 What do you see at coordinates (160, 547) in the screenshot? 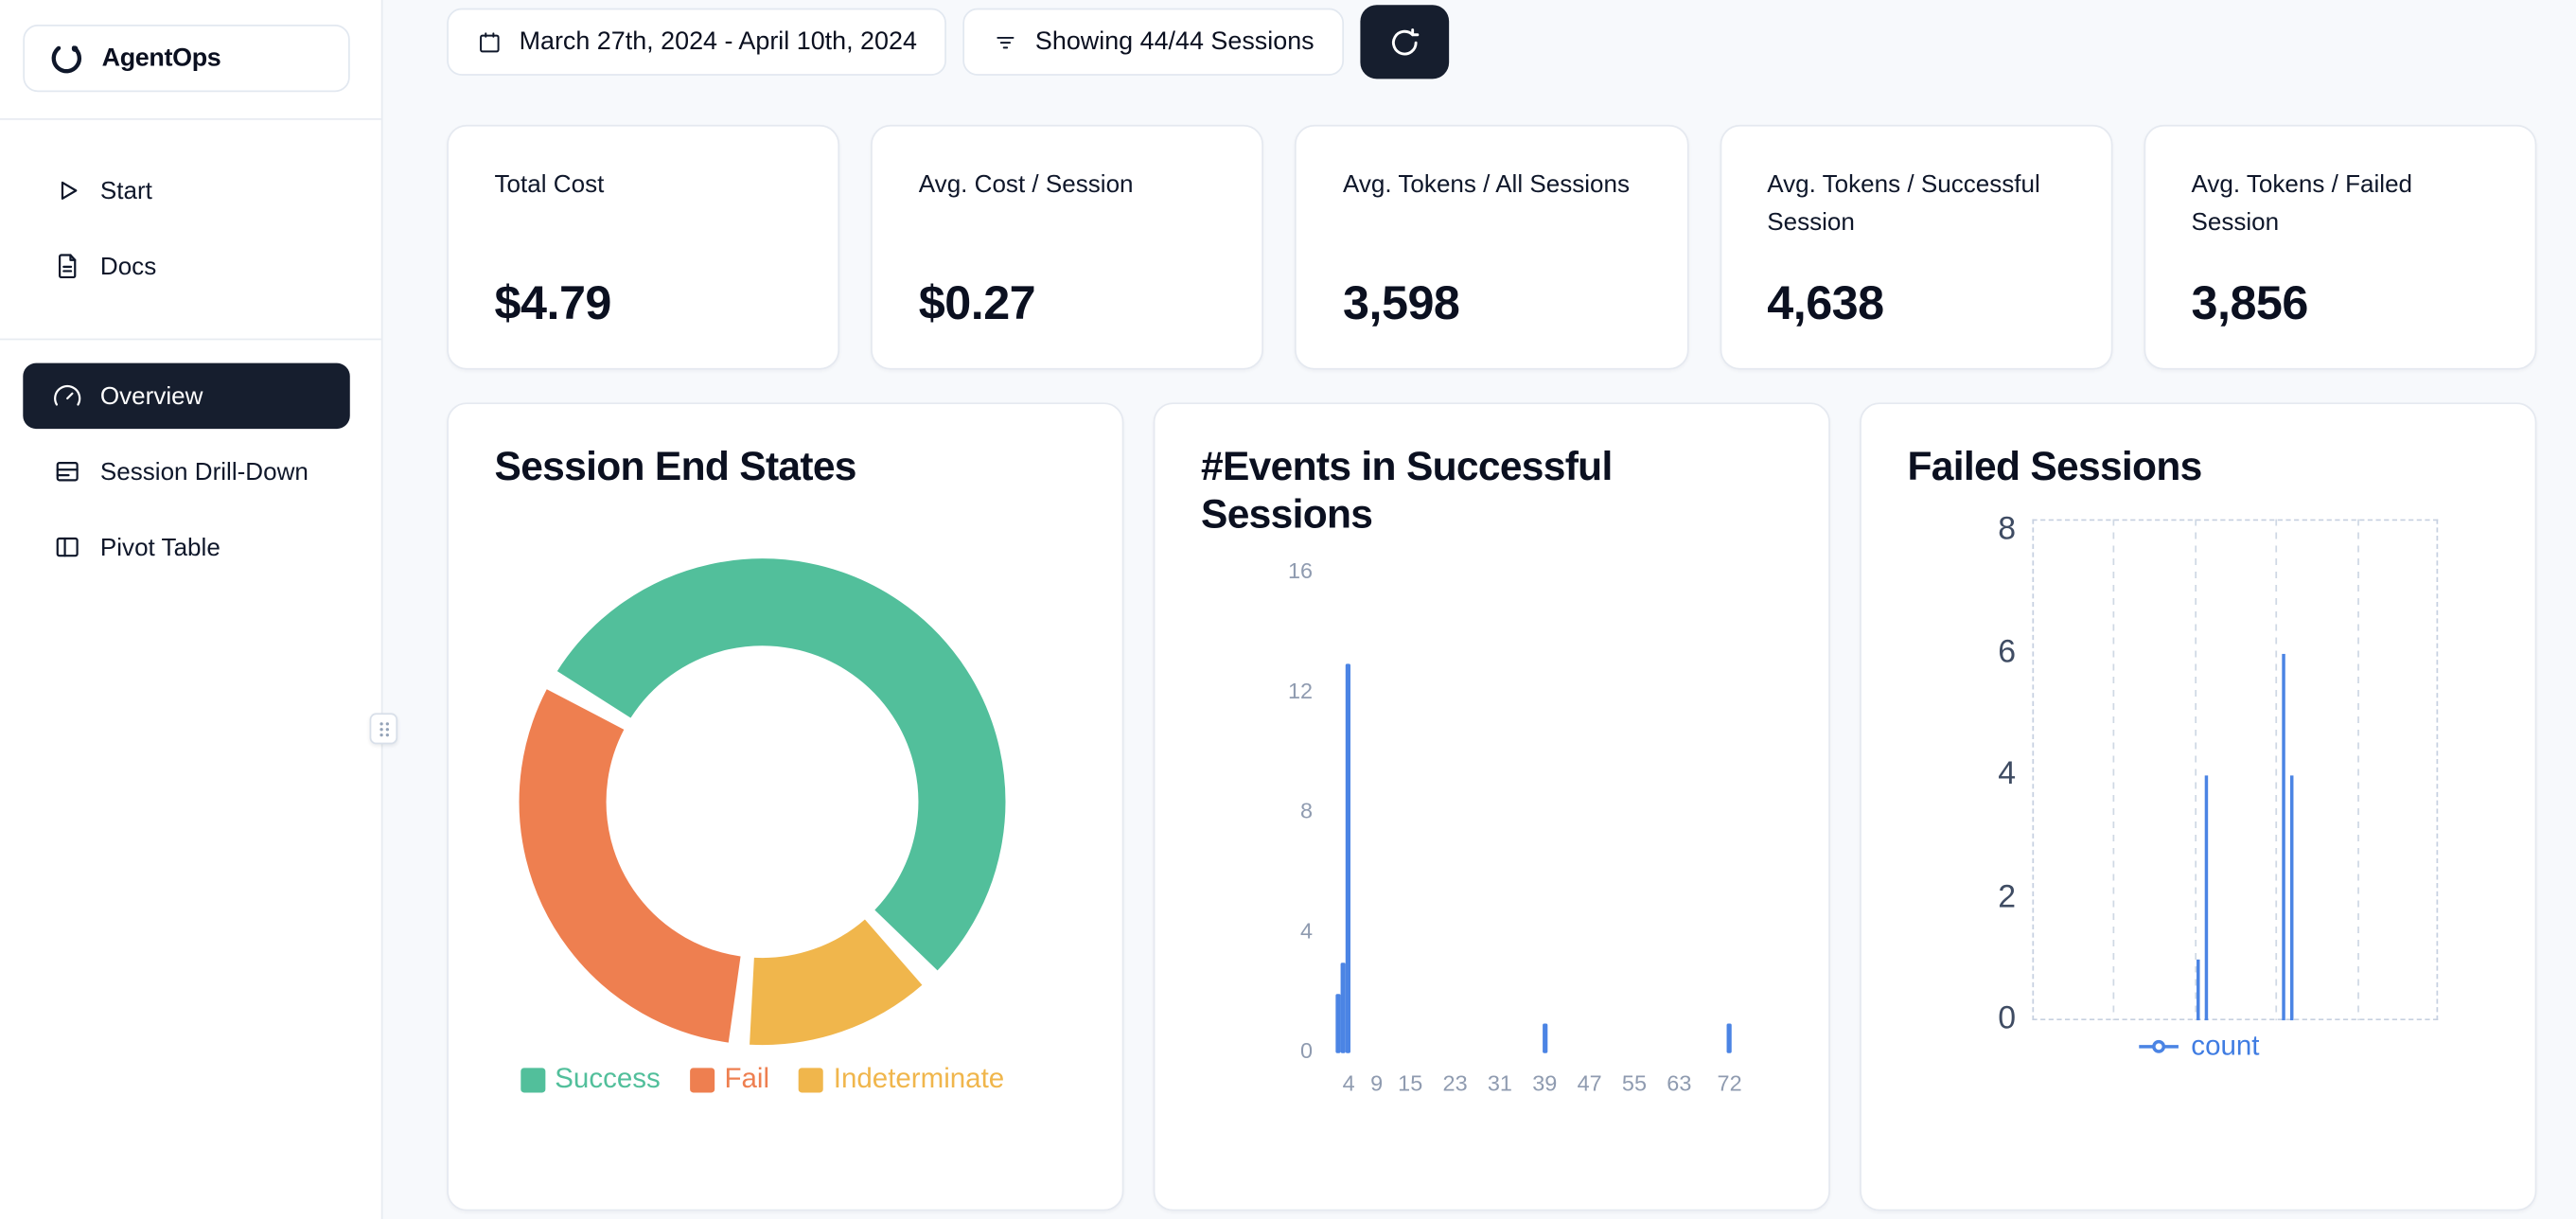
I see `sidebar-item-label: Pivot Table` at bounding box center [160, 547].